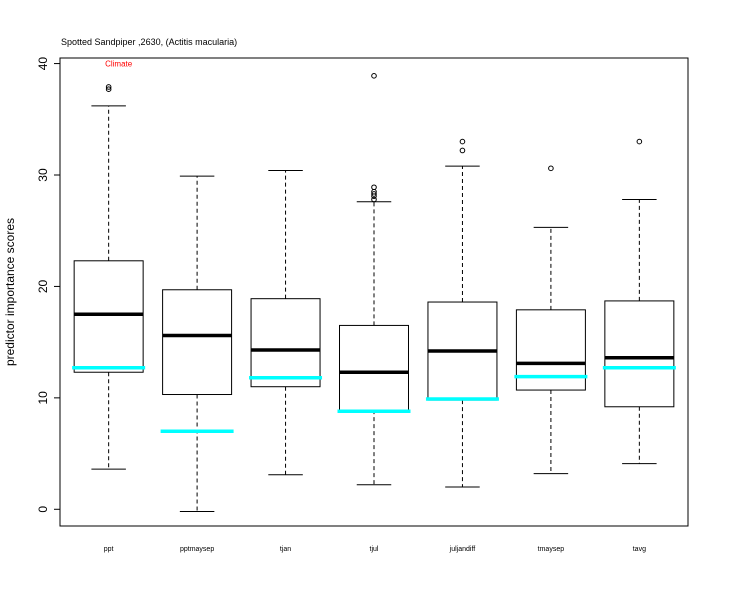  Describe the element at coordinates (462, 549) in the screenshot. I see `x-tick-label: juljandiff` at that location.